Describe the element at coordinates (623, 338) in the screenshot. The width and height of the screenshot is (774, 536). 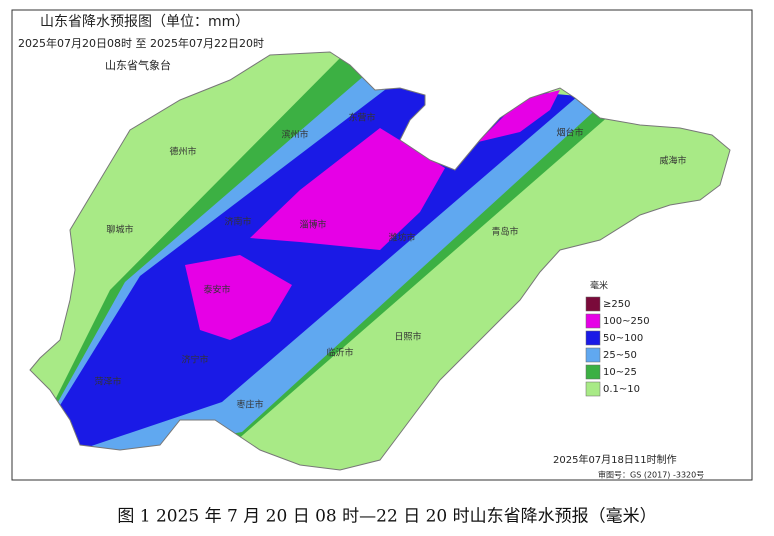
I see `legend-label: 50~100` at that location.